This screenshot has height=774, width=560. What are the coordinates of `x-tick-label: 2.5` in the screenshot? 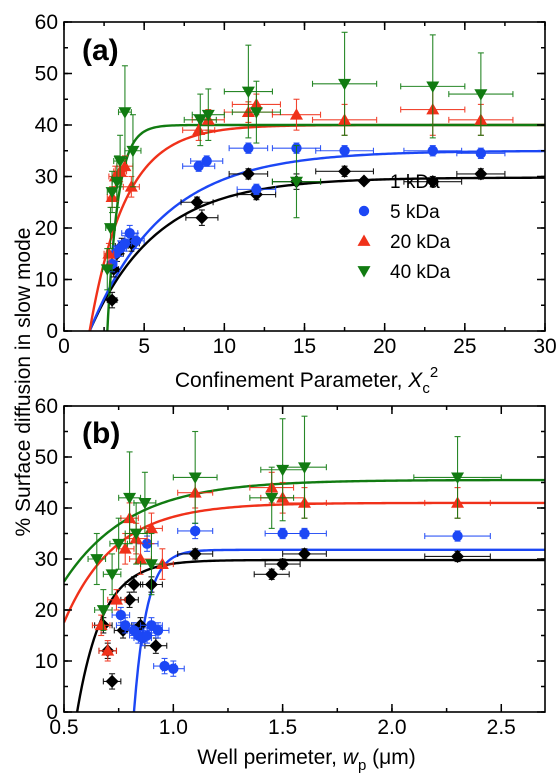 It's located at (501, 727).